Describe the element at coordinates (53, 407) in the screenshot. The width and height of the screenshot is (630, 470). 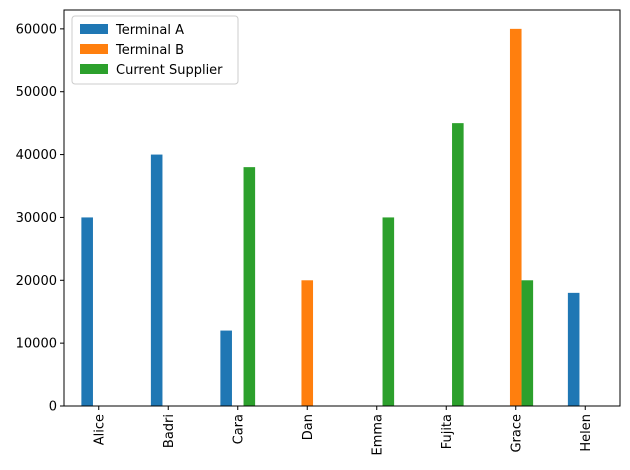
I see `y-tick-label: 0` at that location.